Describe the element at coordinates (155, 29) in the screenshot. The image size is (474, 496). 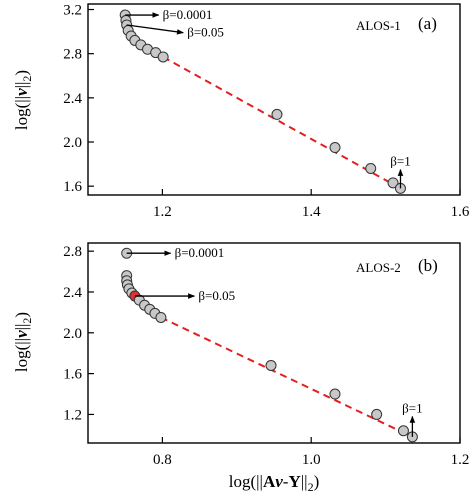
I see `annotation-arrow` at that location.